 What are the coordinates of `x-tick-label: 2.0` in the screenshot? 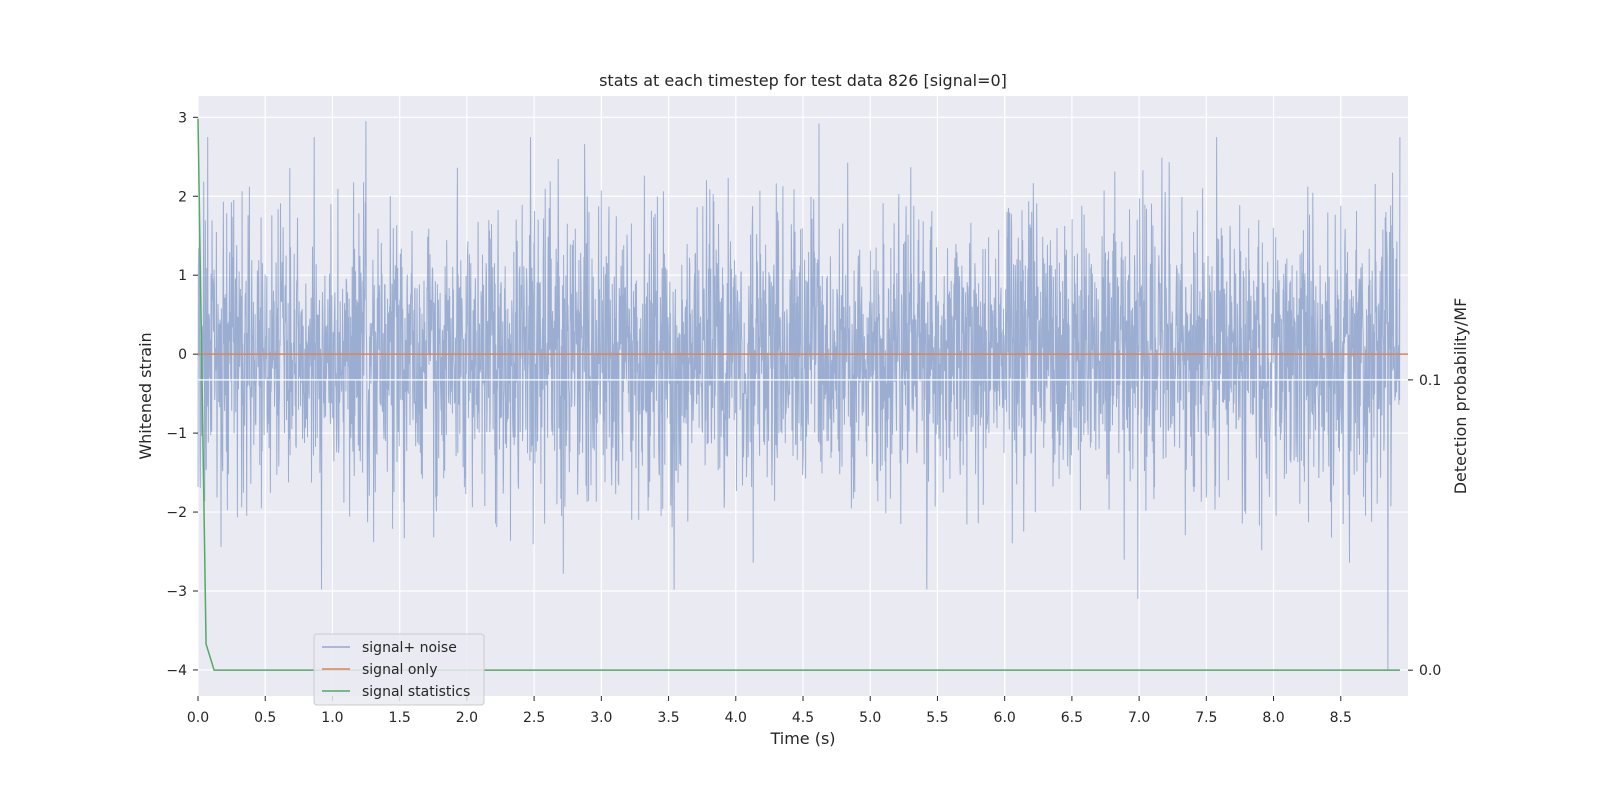 It's located at (467, 718).